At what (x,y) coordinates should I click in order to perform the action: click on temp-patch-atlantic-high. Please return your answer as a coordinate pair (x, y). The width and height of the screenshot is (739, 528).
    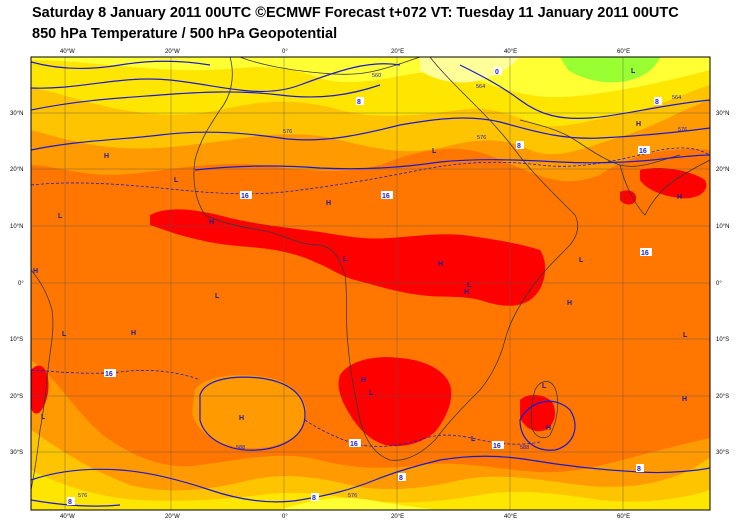
    Looking at the image, I should click on (249, 412).